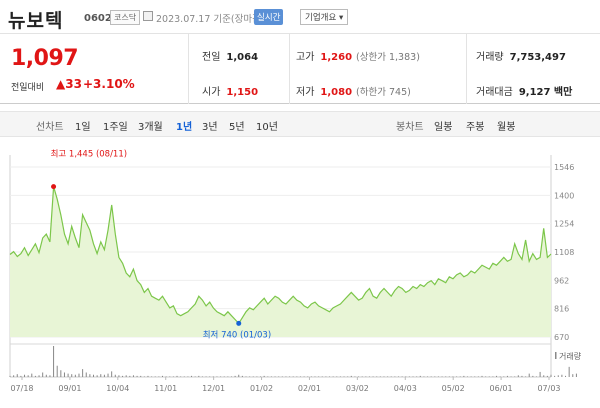 Image resolution: width=600 pixels, height=408 pixels. Describe the element at coordinates (324, 17) in the screenshot. I see `company-info-dropdown: 기업개요 ▾` at that location.